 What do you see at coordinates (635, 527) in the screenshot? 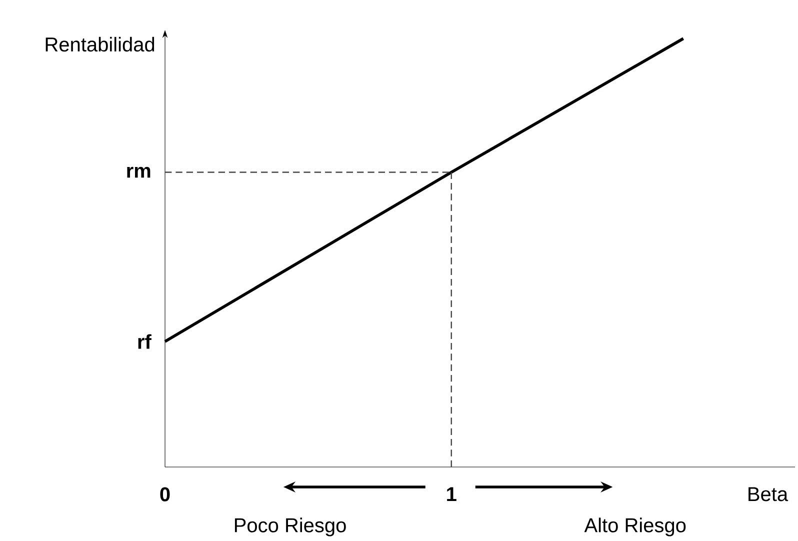
I see `text: Alto Riesgo` at bounding box center [635, 527].